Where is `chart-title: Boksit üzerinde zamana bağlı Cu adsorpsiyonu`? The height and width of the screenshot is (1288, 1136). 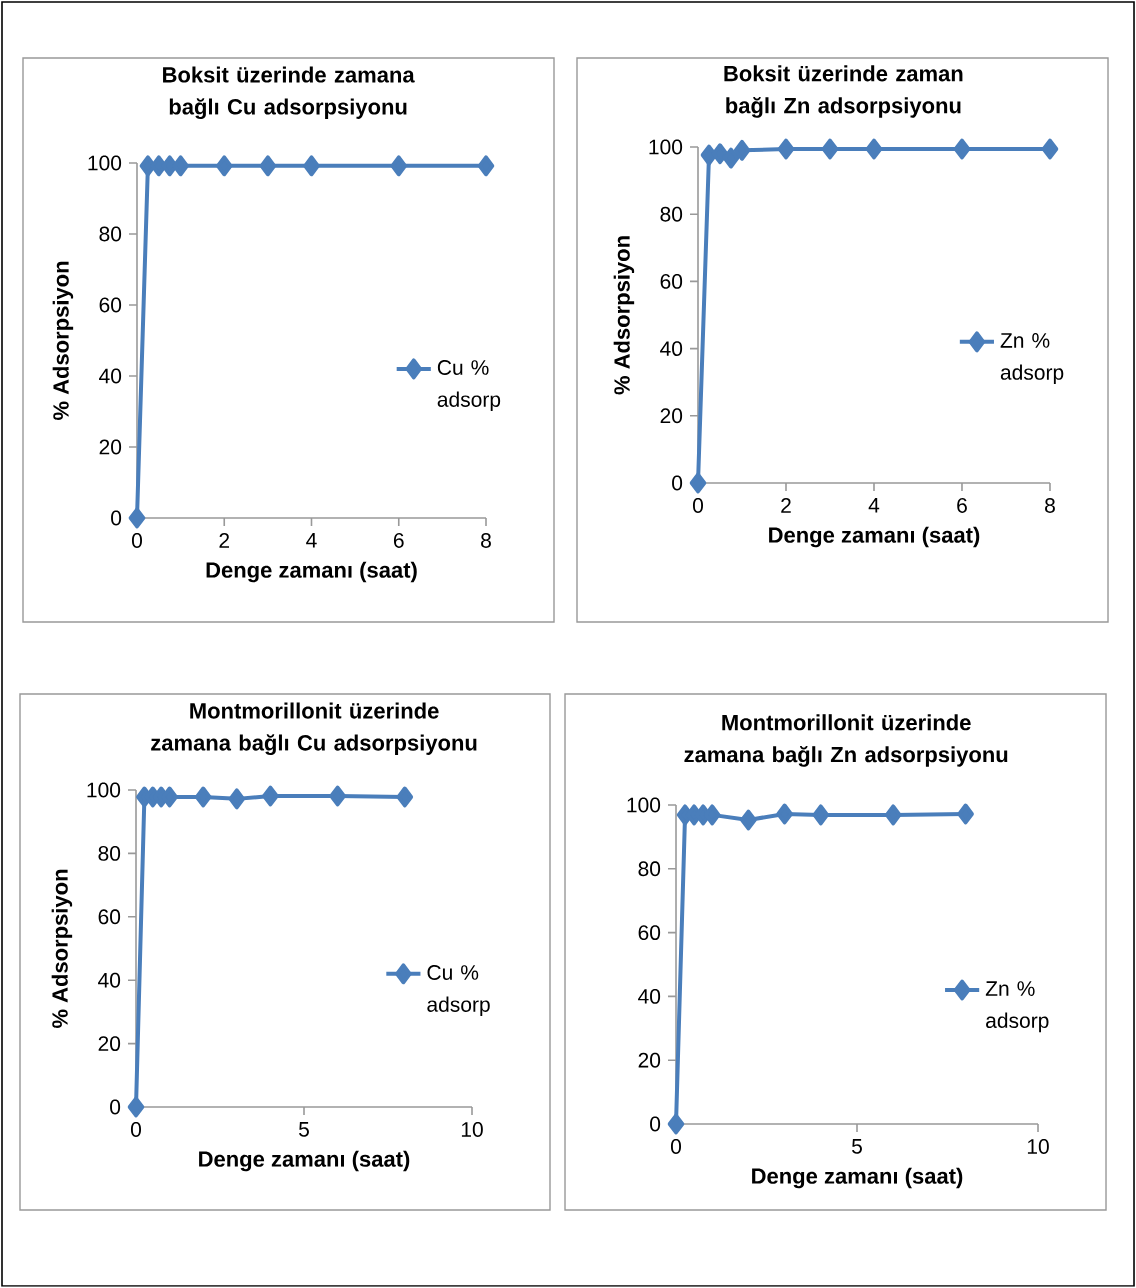
chart-title: Boksit üzerinde zamana bağlı Cu adsorpsiyonu is located at coordinates (289, 93).